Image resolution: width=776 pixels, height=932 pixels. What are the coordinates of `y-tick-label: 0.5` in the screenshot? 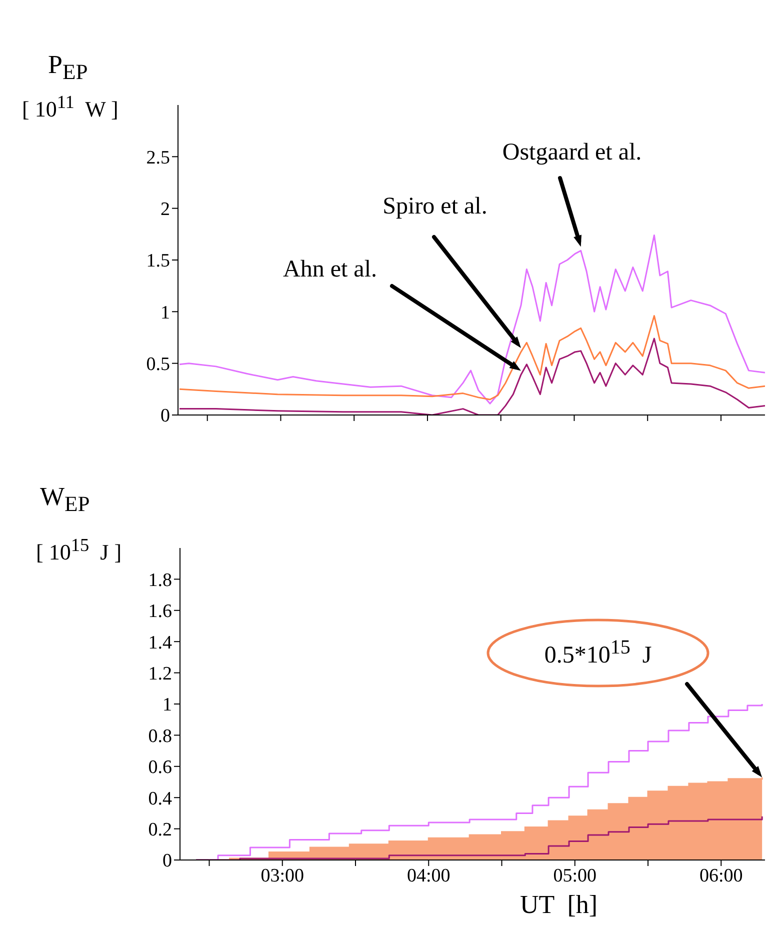 It's located at (158, 365).